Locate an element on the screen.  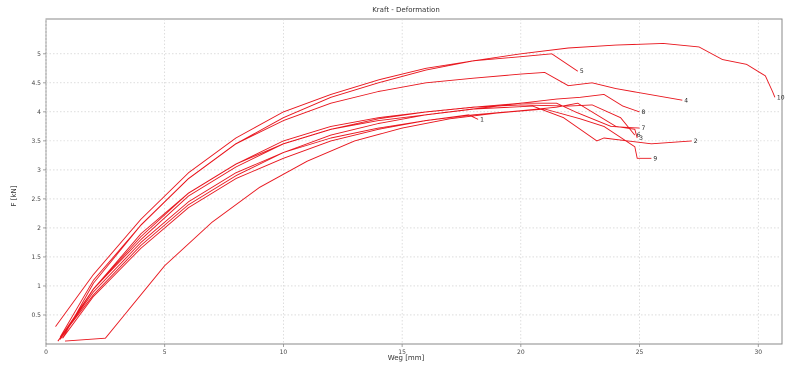
y-tick-label: 1 is located at coordinates (39, 286).